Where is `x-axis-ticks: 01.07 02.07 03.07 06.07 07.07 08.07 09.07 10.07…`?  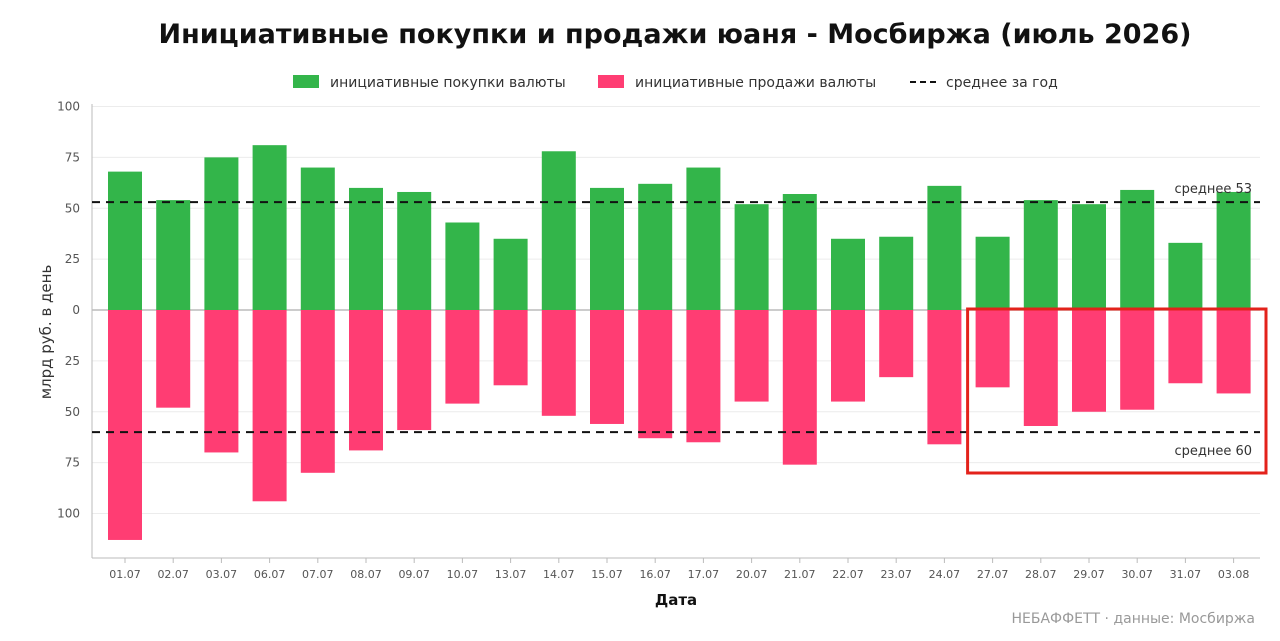
x-axis-ticks: 01.07 02.07 03.07 06.07 07.07 08.07 09.07 10.07… is located at coordinates (679, 569).